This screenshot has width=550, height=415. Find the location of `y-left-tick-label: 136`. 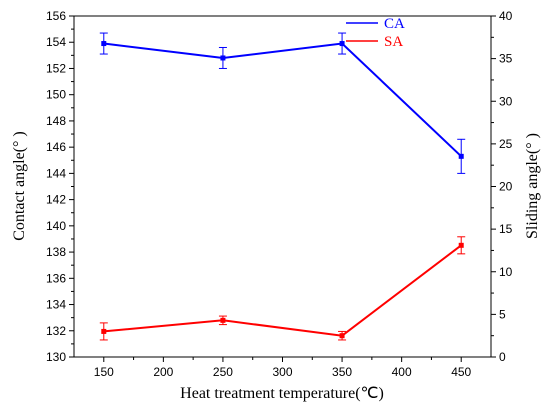

y-left-tick-label: 136 is located at coordinates (56, 278).